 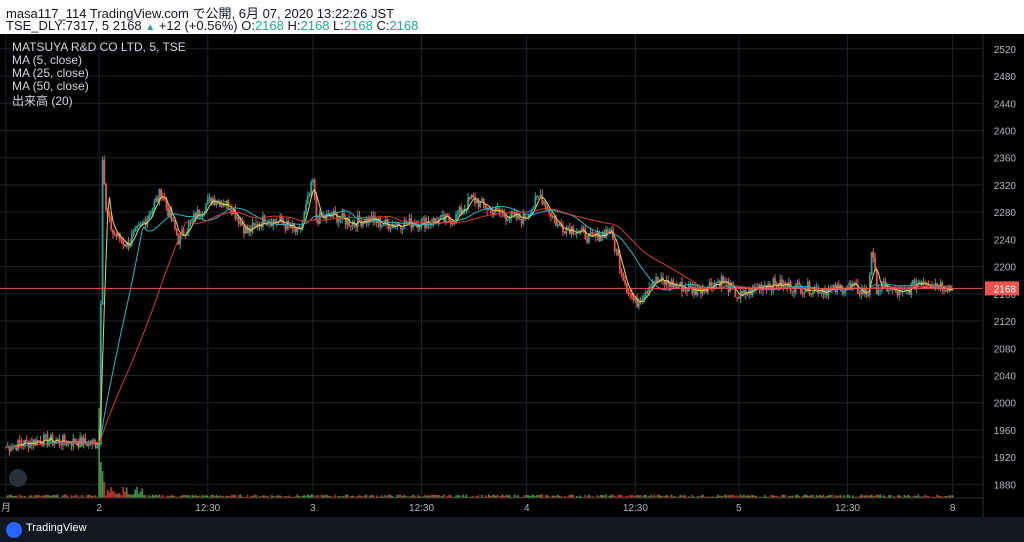 What do you see at coordinates (14, 530) in the screenshot?
I see `tradingview-logo-icon` at bounding box center [14, 530].